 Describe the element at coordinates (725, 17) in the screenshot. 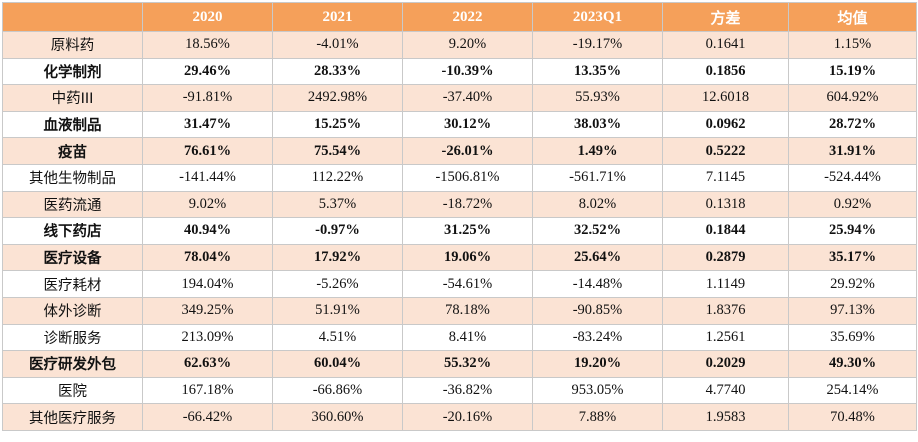

I see `header-cell-variance: 方差` at that location.